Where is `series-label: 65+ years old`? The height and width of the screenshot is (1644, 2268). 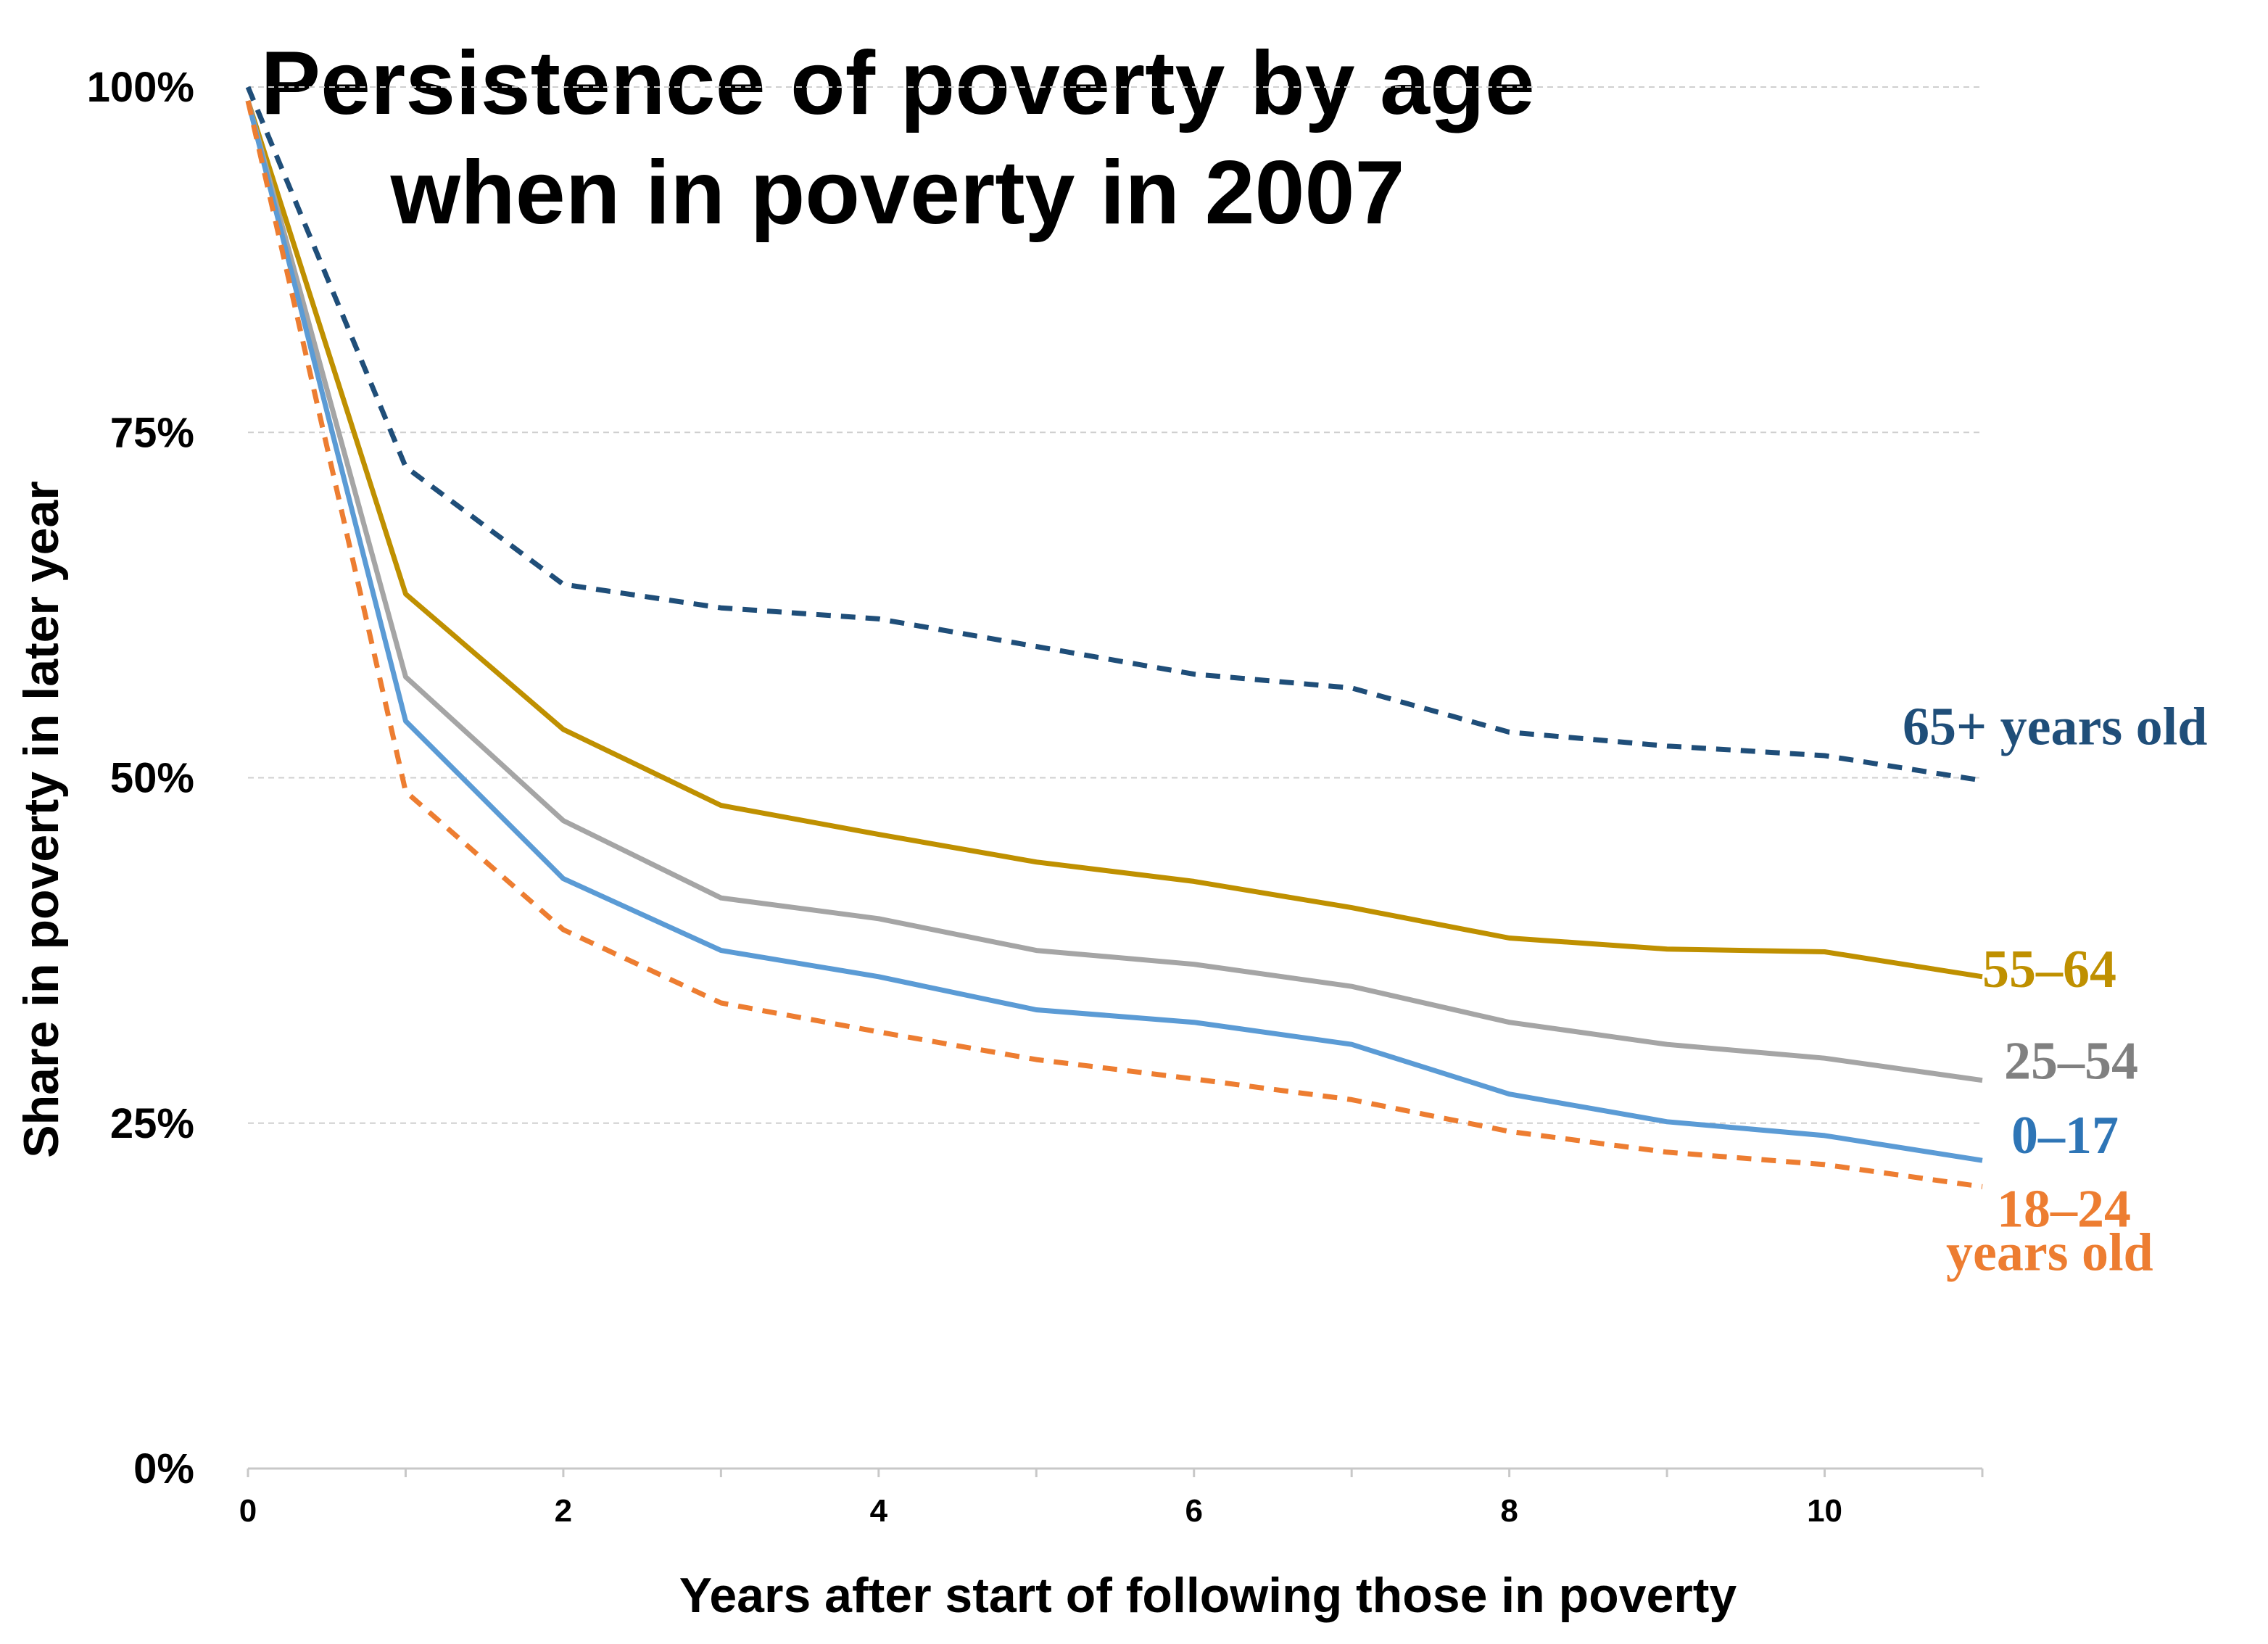 series-label: 65+ years old is located at coordinates (2055, 726).